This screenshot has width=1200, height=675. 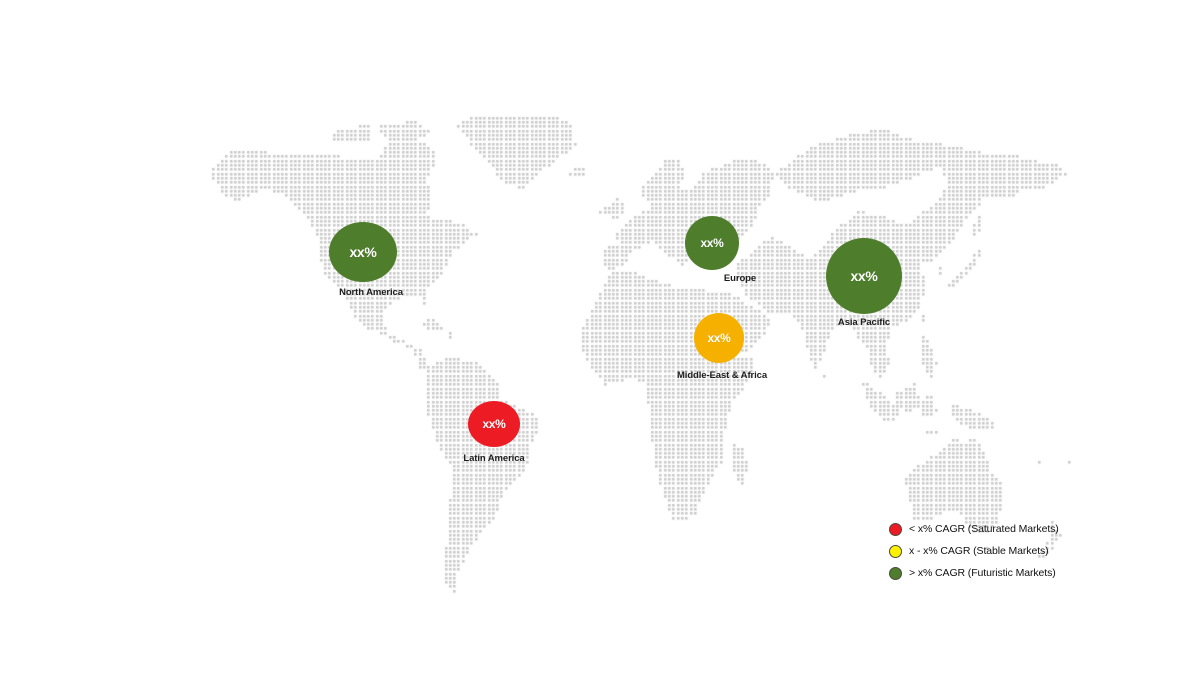 I want to click on region-label-middle-east-africa: Middle-East & Africa, so click(x=722, y=375).